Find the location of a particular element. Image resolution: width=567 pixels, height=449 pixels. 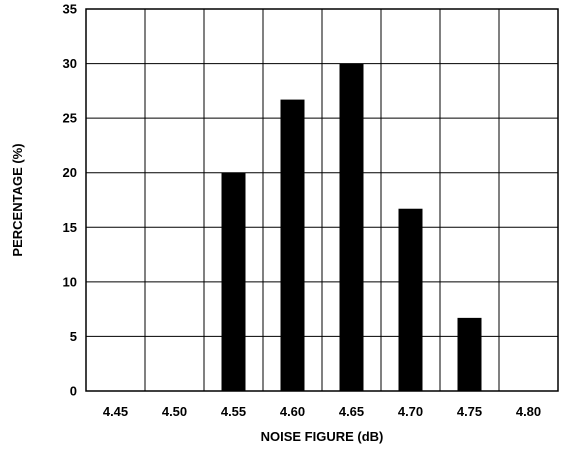

x-tick-label: 4.70 is located at coordinates (410, 411).